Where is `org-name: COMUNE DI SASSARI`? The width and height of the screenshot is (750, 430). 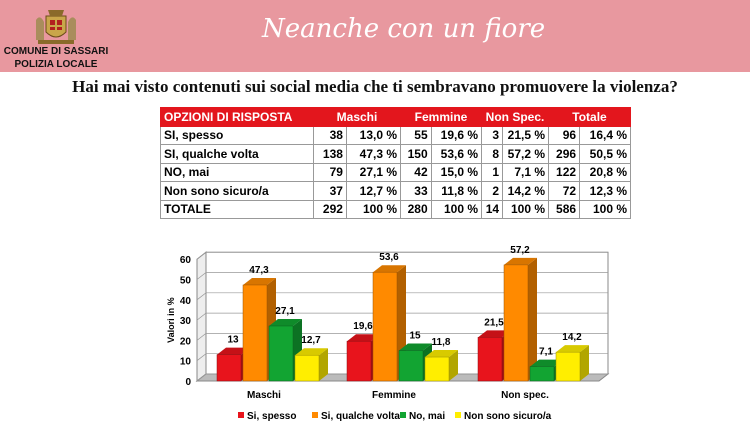
org-name: COMUNE DI SASSARI is located at coordinates (56, 51).